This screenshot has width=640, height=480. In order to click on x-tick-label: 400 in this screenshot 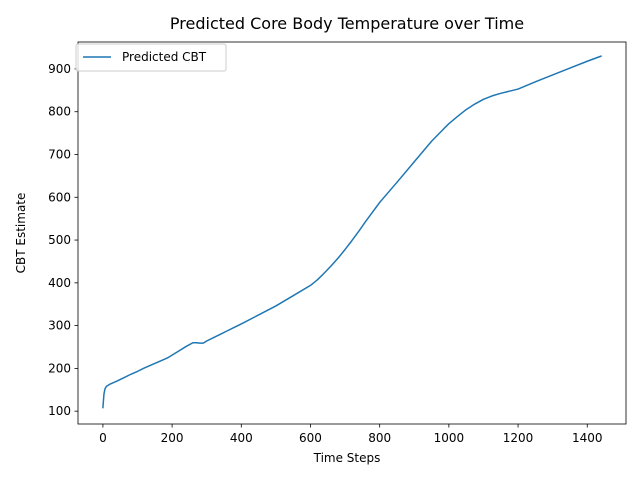, I will do `click(241, 438)`.